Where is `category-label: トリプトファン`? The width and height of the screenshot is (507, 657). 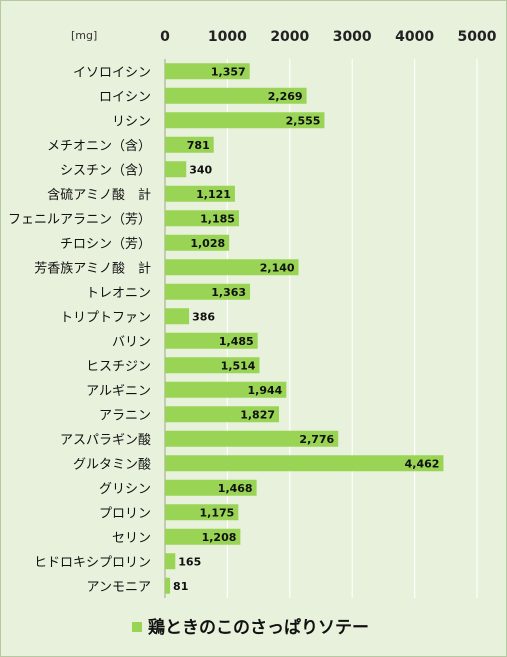
category-label: トリプトファン is located at coordinates (105, 317).